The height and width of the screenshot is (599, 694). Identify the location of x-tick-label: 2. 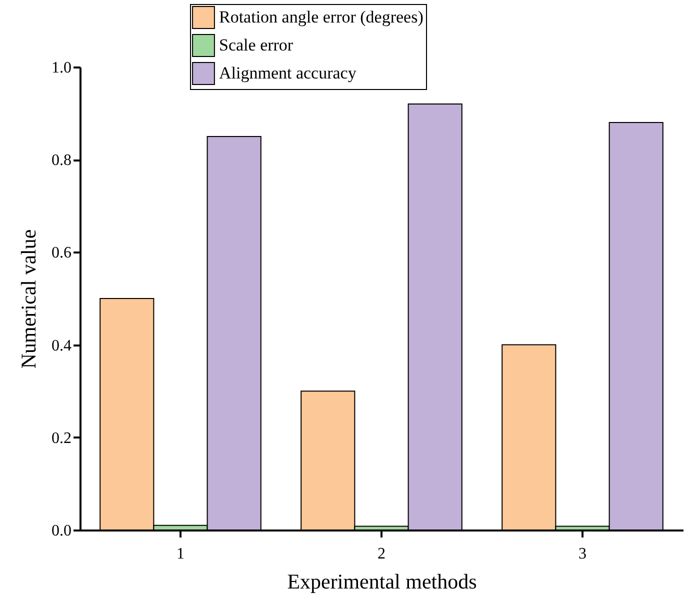
(382, 554).